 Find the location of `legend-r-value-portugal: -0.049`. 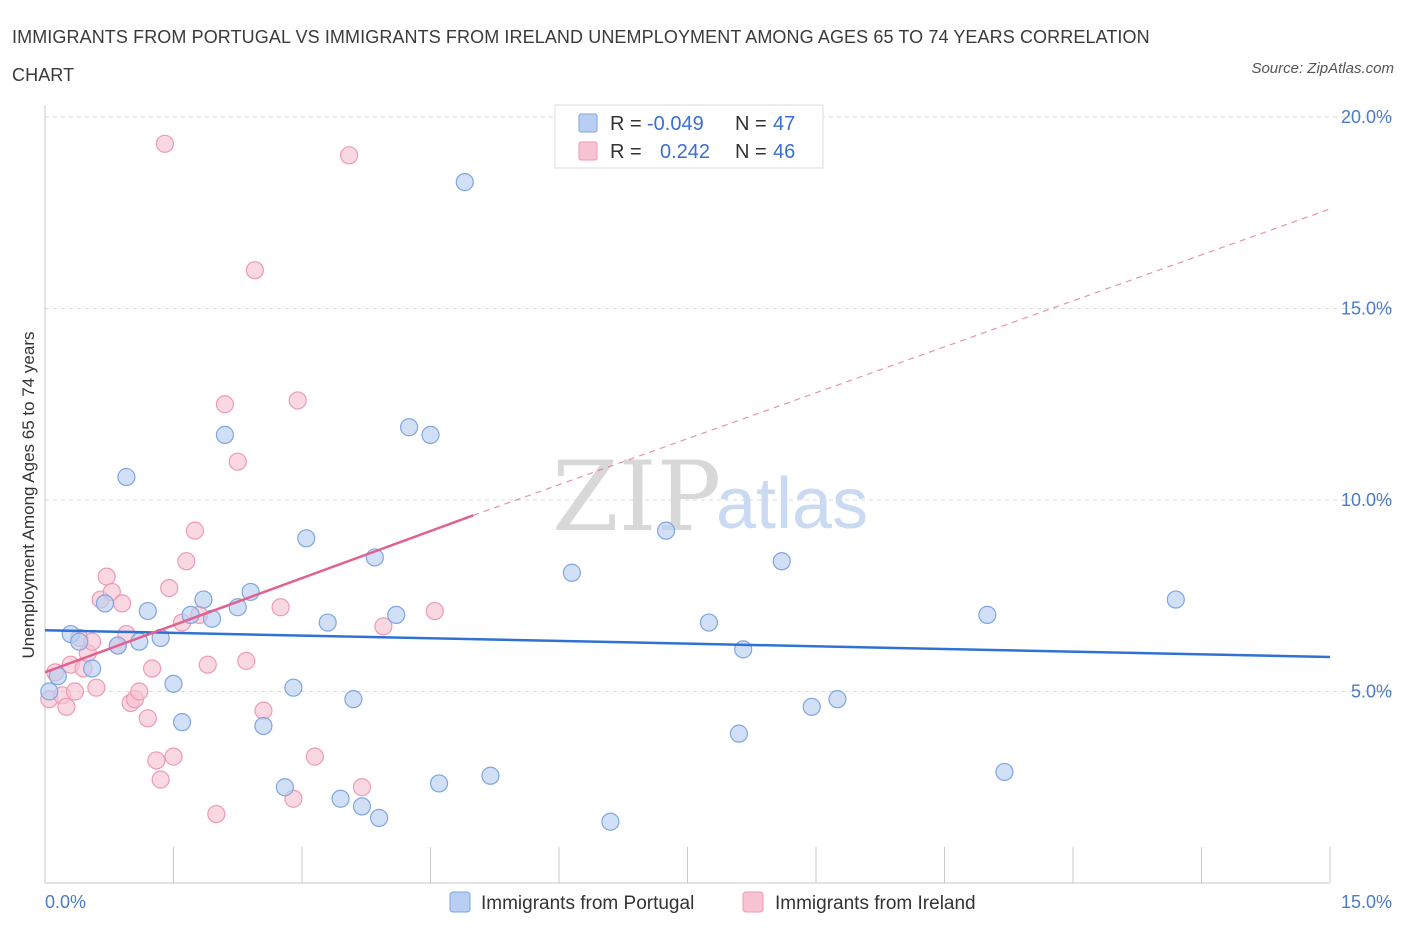

legend-r-value-portugal: -0.049 is located at coordinates (675, 124).